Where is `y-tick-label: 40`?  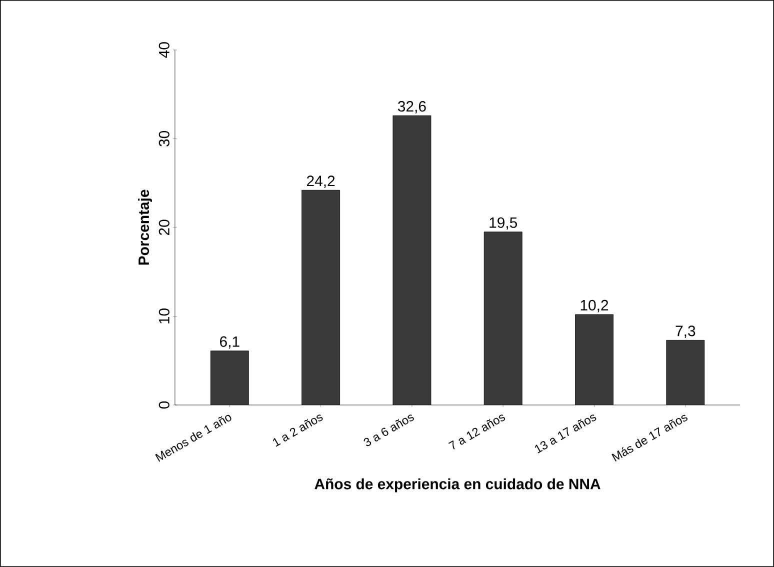
y-tick-label: 40 is located at coordinates (164, 50).